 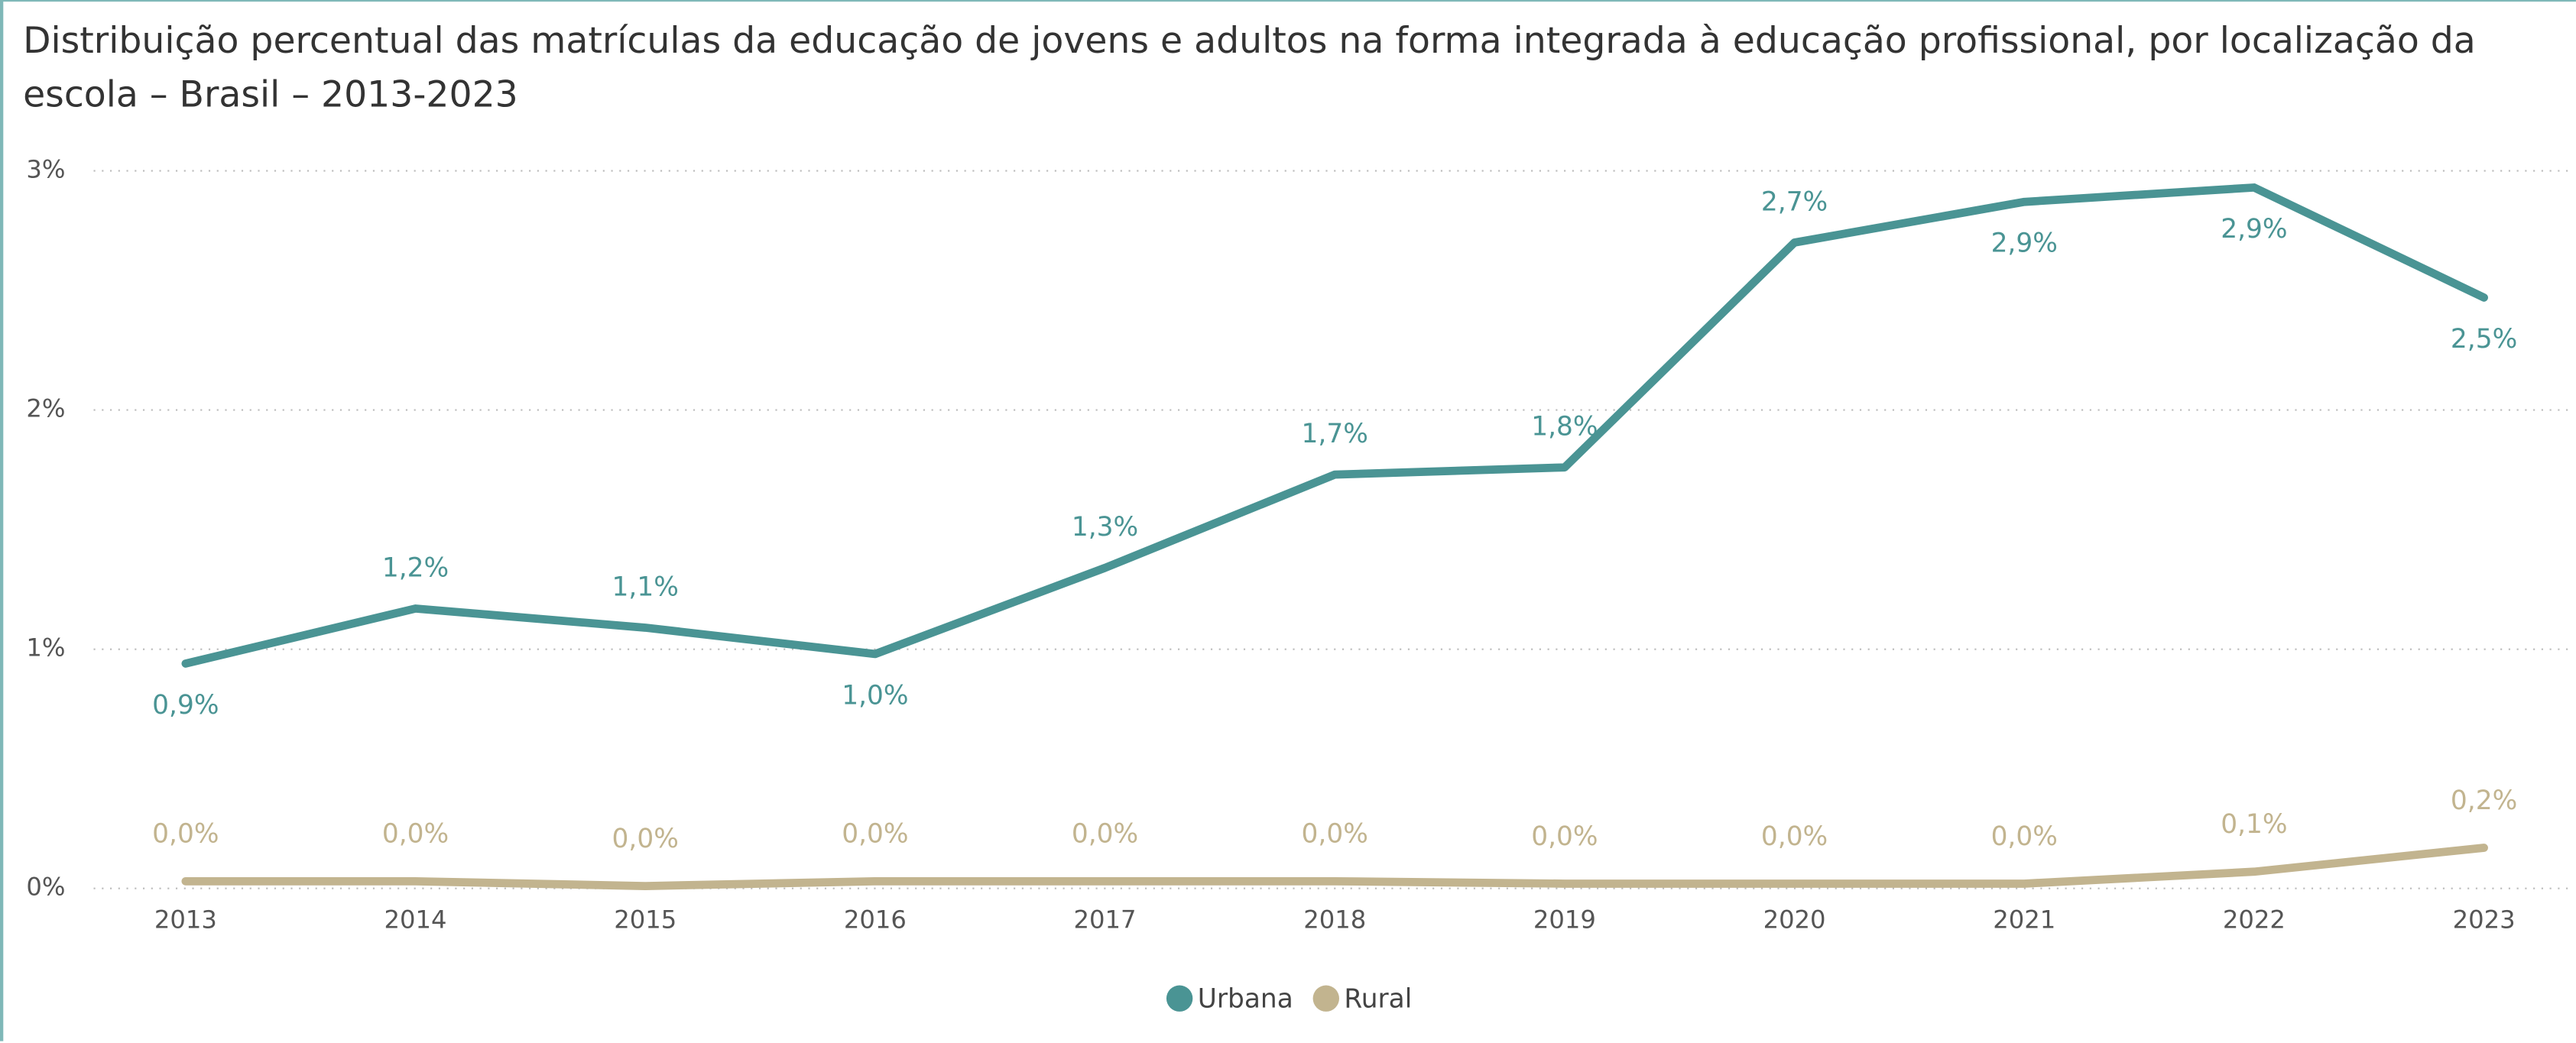 What do you see at coordinates (2254, 919) in the screenshot?
I see `x-tick-label: 2022` at bounding box center [2254, 919].